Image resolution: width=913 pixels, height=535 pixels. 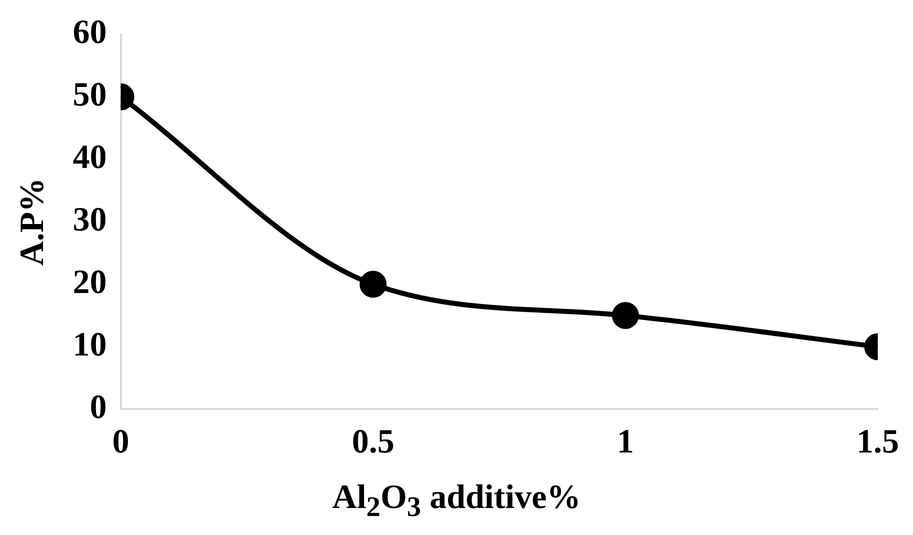 I want to click on y-tick-label: 30, so click(x=89, y=220).